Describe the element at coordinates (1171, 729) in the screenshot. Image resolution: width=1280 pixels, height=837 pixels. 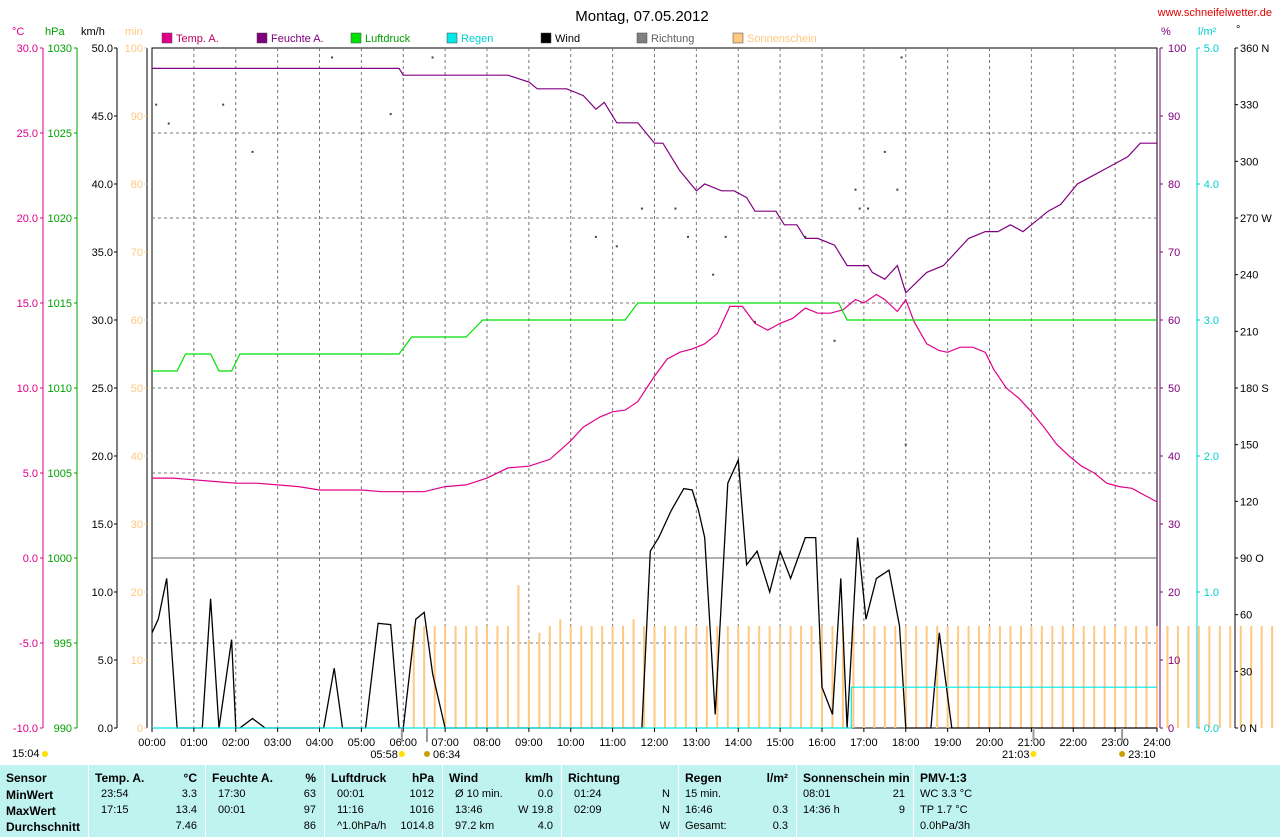
I see `axis-tick-label-humidity: 0` at that location.